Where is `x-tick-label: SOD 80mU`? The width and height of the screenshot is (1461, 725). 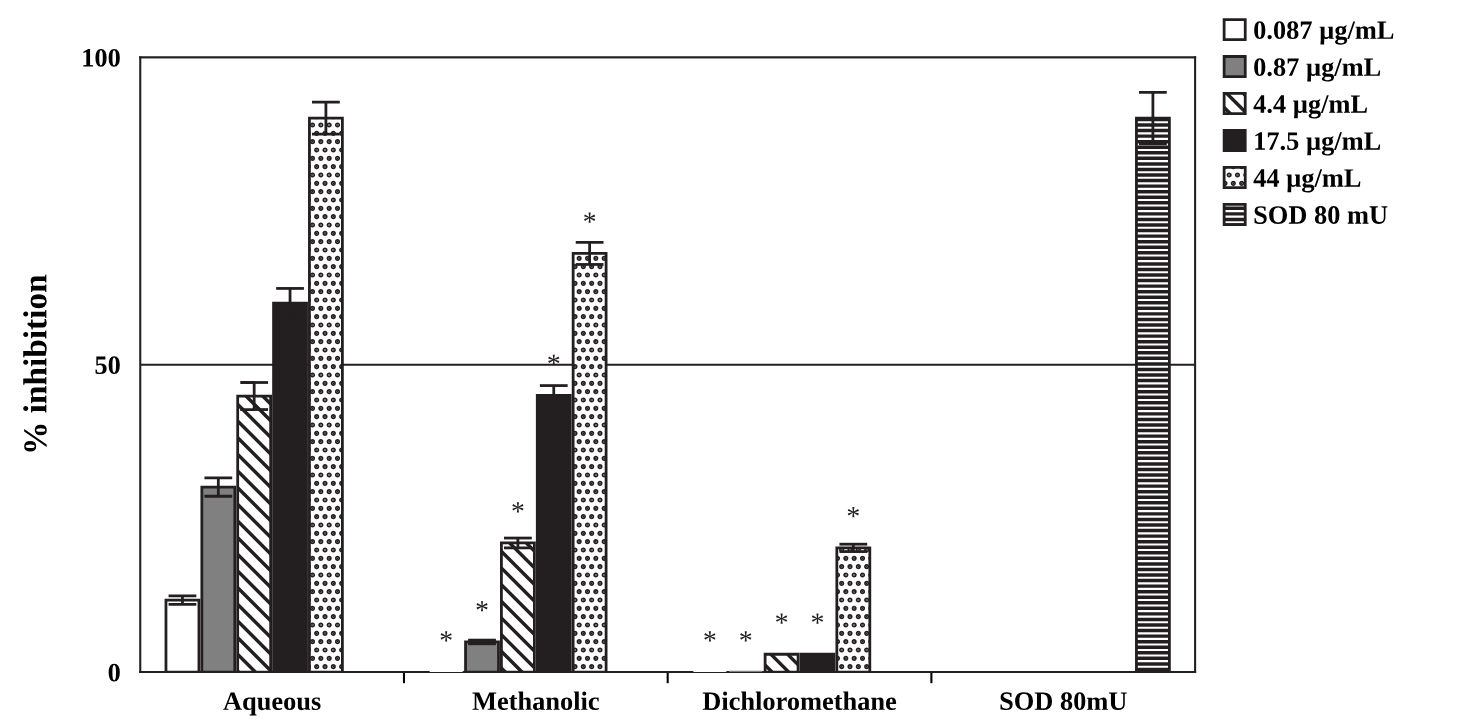
x-tick-label: SOD 80mU is located at coordinates (1063, 701).